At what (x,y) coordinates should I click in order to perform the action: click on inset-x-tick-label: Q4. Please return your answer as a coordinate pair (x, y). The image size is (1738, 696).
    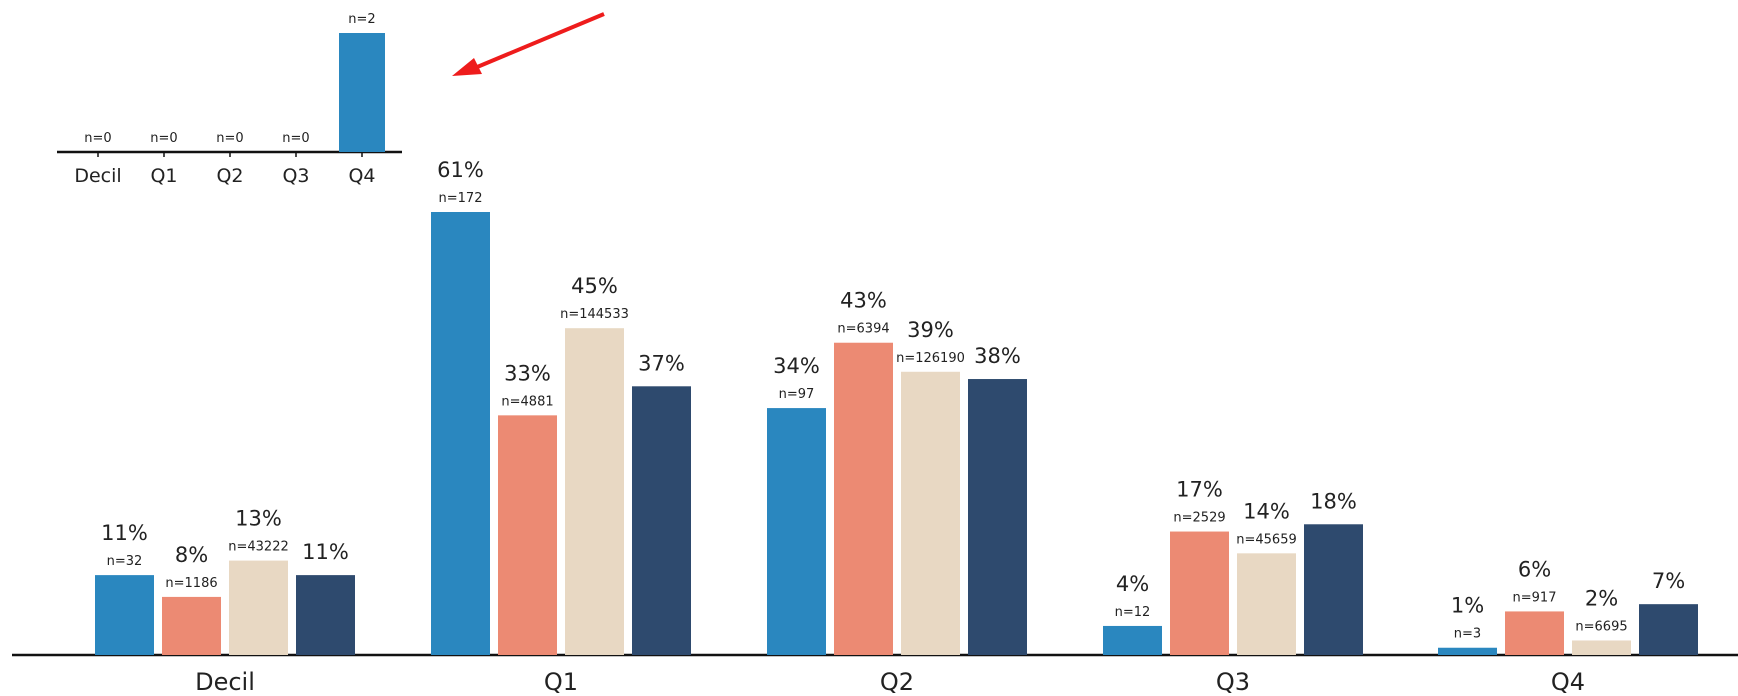
    Looking at the image, I should click on (361, 176).